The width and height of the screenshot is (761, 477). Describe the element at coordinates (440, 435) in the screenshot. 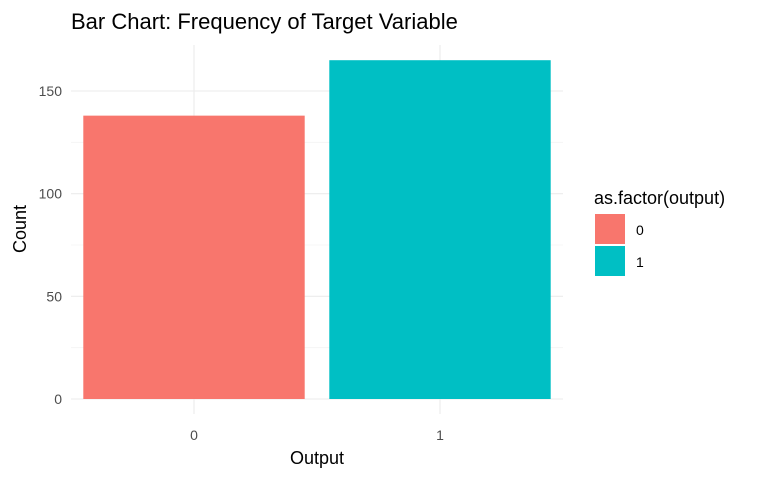

I see `x-tick-label: 1` at that location.